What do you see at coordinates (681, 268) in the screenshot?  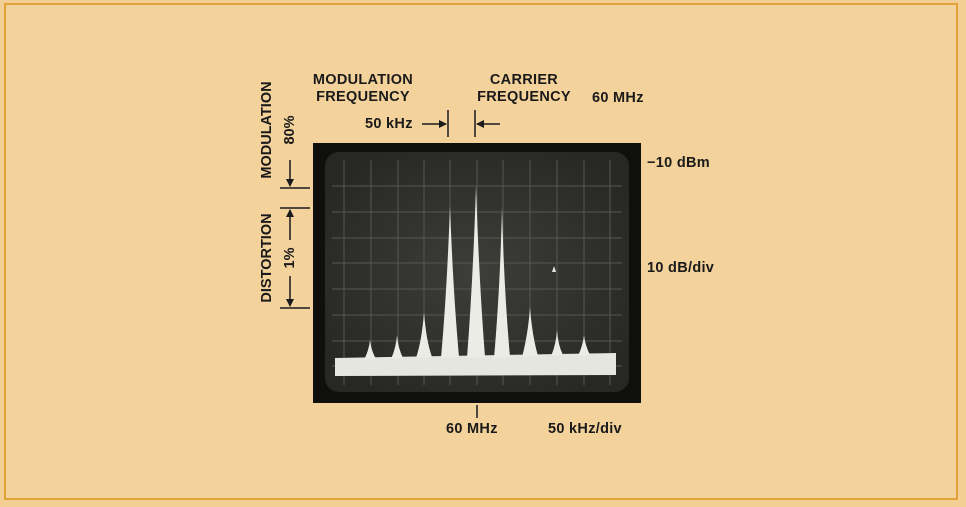 I see `vertical-scale-label: 10 dB/div` at bounding box center [681, 268].